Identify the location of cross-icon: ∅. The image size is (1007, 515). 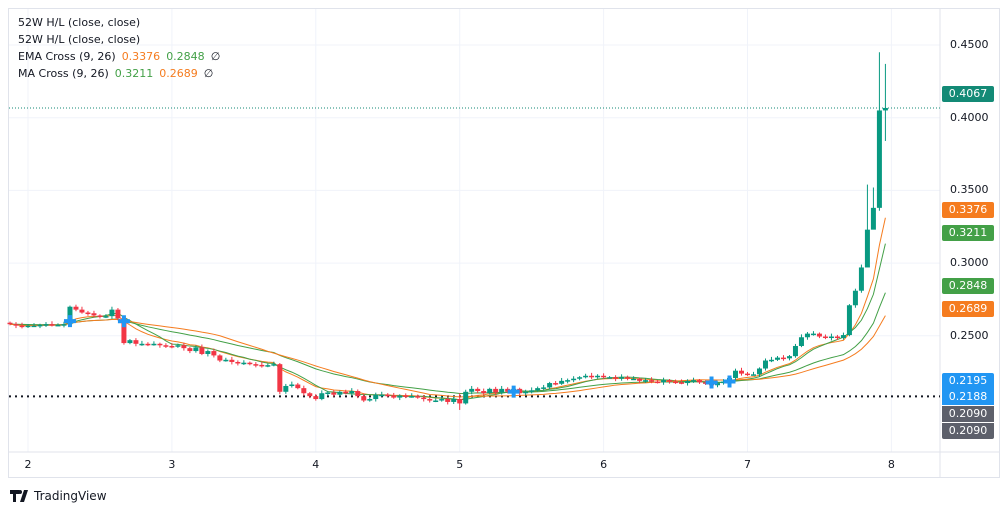
(215, 56).